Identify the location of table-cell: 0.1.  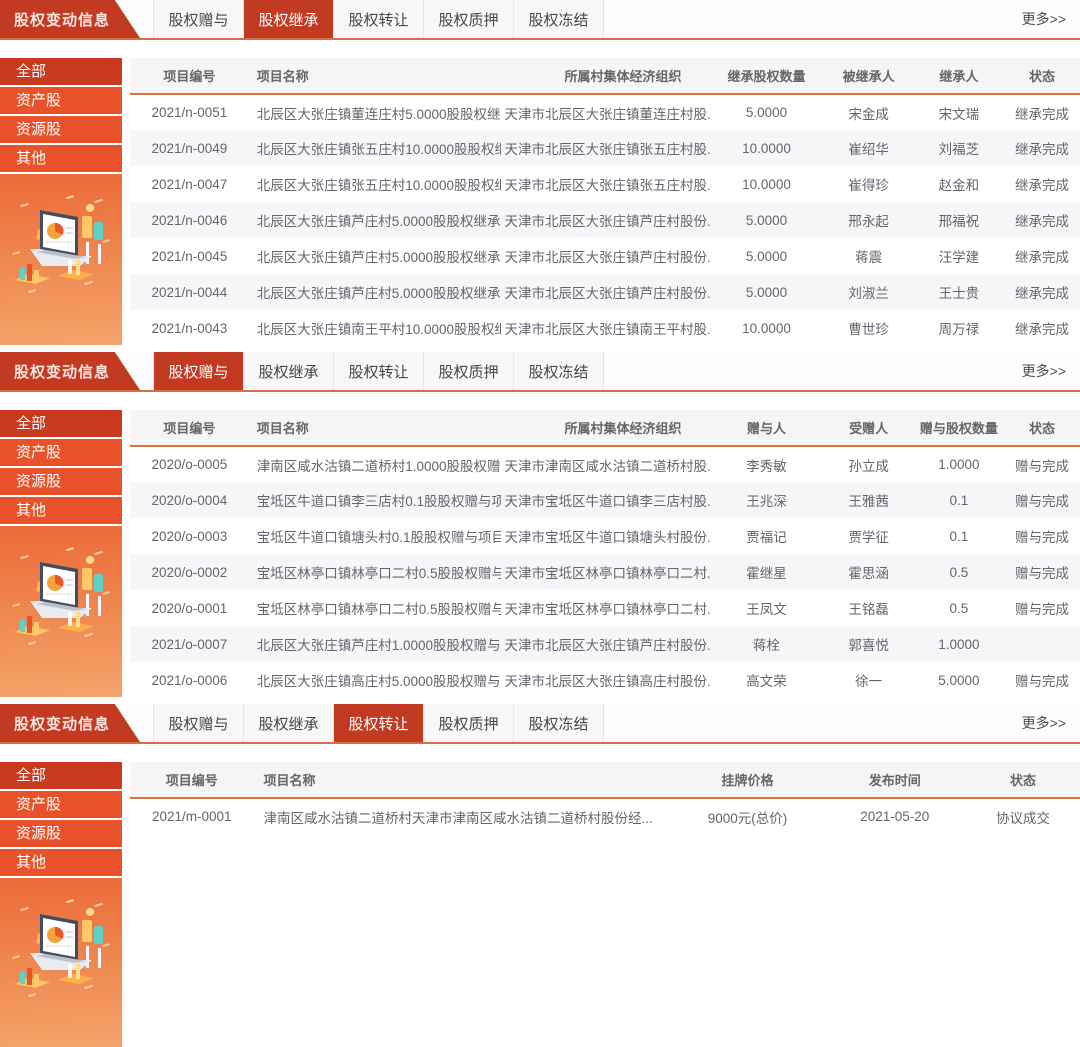
(959, 536).